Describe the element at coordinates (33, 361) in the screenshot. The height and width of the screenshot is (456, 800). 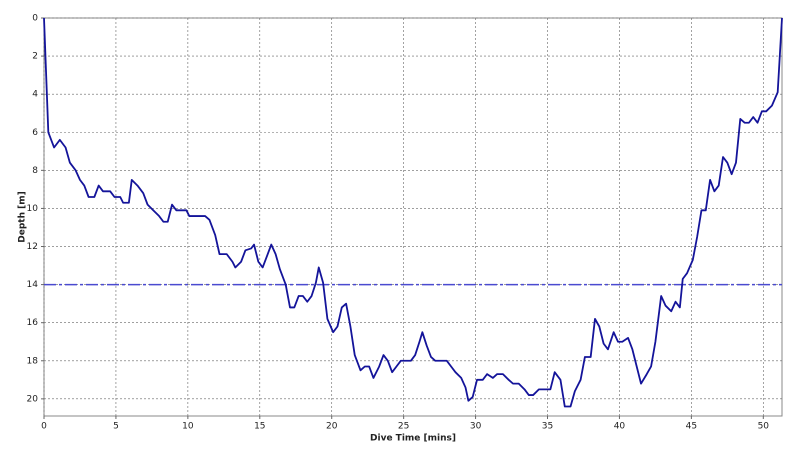
I see `y-tick-label: 18` at that location.